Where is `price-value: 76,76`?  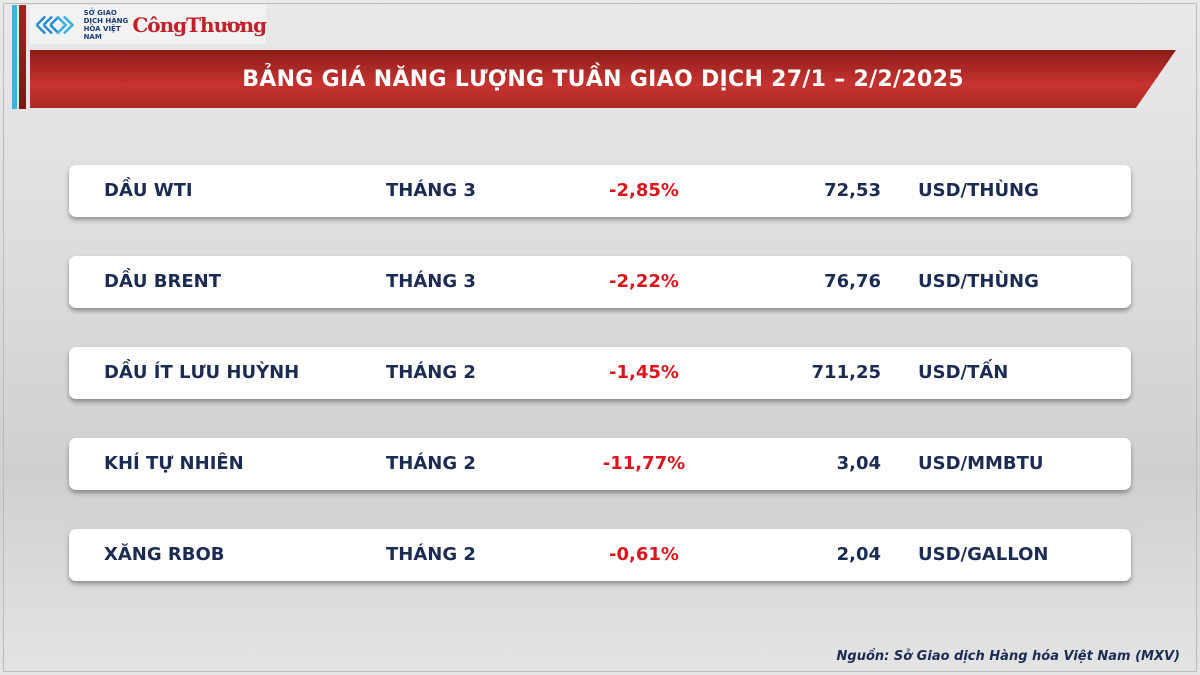
price-value: 76,76 is located at coordinates (852, 281).